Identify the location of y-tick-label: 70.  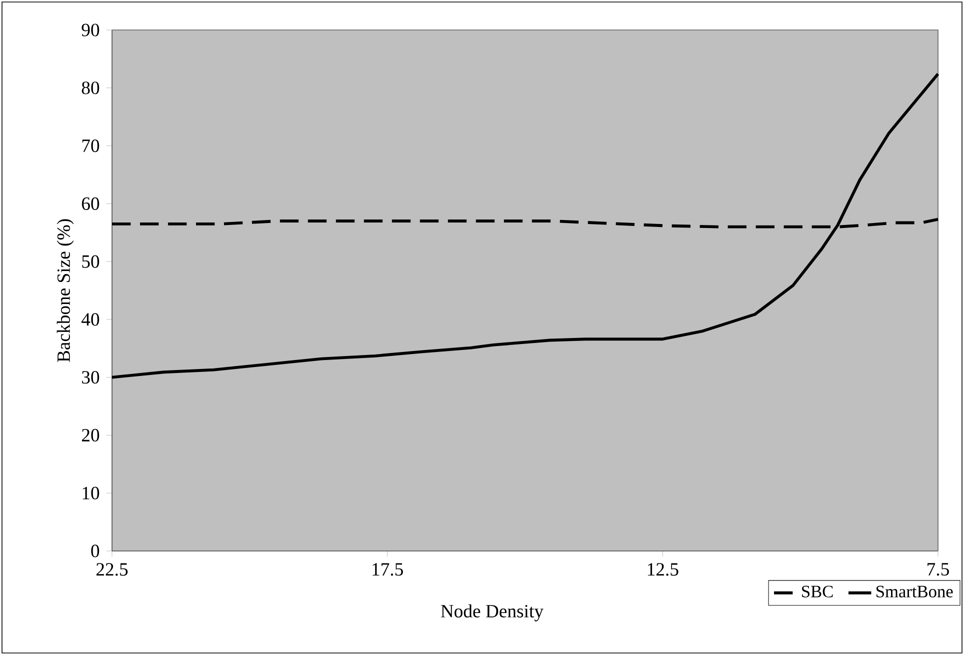
(91, 145).